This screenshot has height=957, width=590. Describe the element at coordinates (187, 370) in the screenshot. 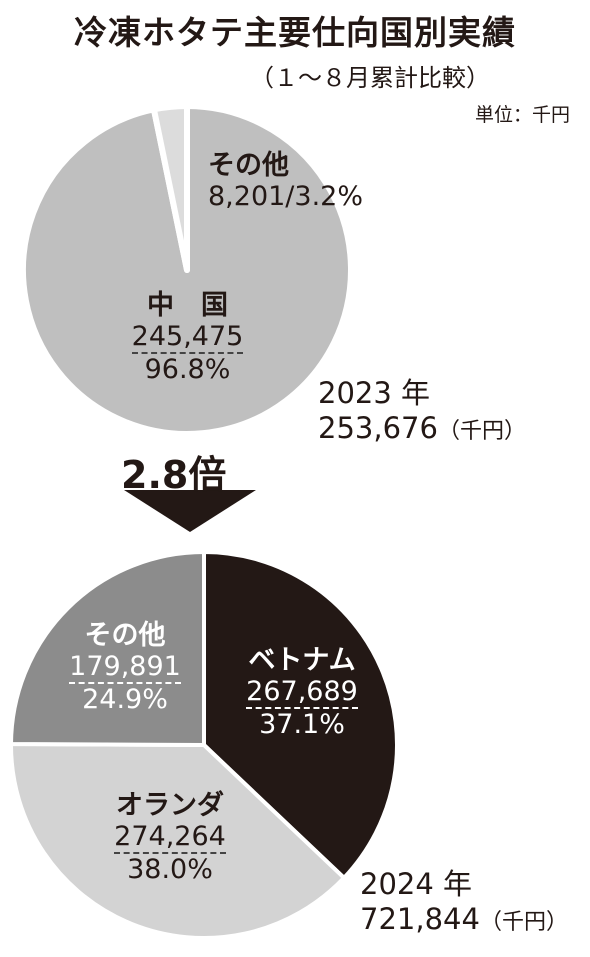

I see `label-2023-china-percent: 96.8%` at that location.